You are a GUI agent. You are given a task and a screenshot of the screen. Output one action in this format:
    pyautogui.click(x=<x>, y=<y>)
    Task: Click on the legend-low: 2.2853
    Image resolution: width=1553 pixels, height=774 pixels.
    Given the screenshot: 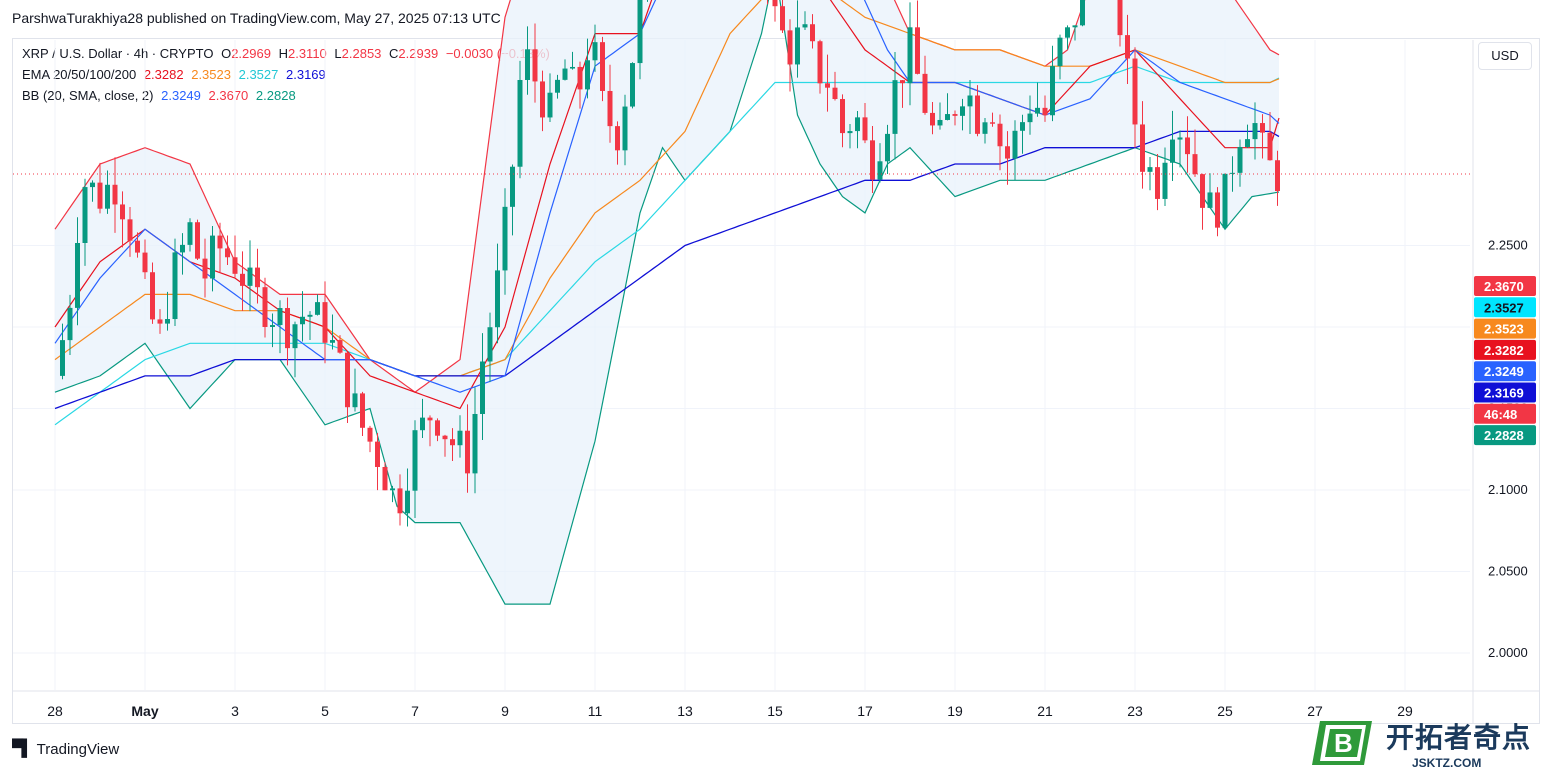 What is the action you would take?
    pyautogui.click(x=361, y=53)
    